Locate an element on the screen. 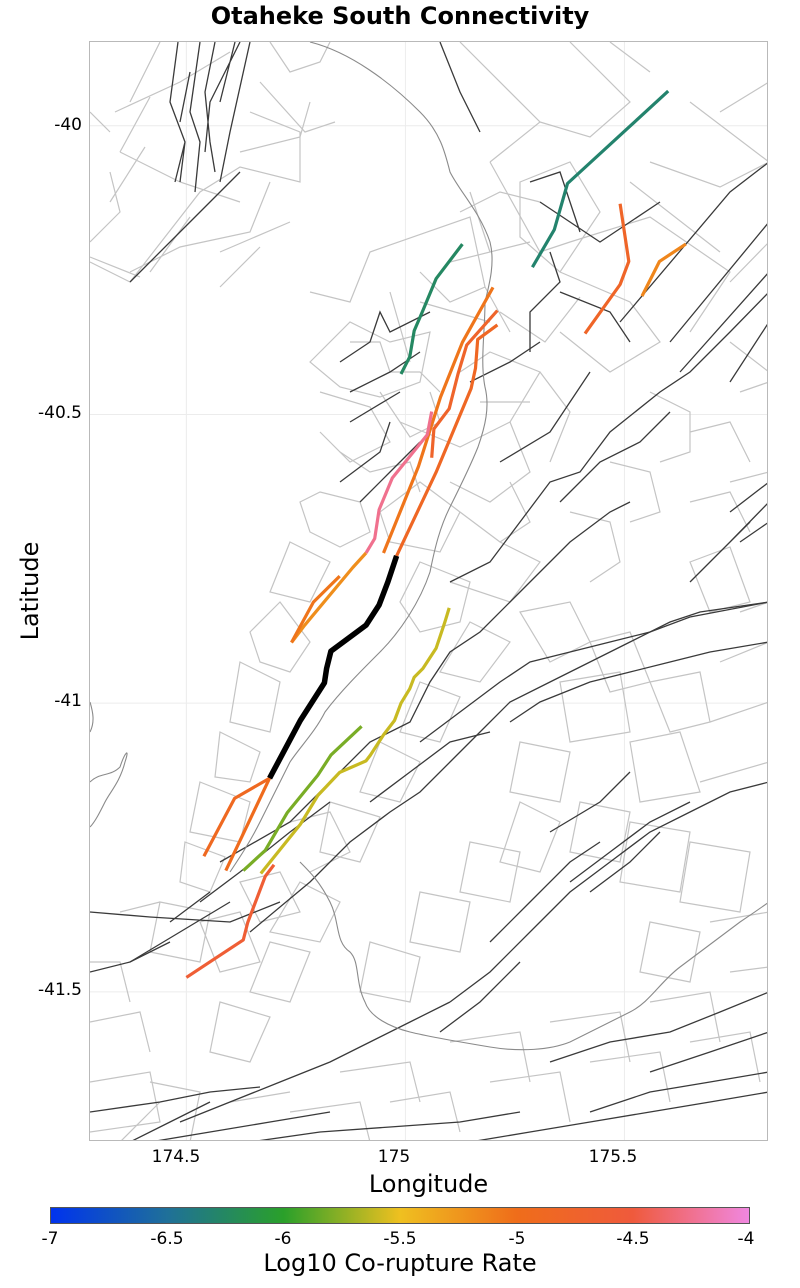  colorbar-tick-label: -7 is located at coordinates (50, 1239).